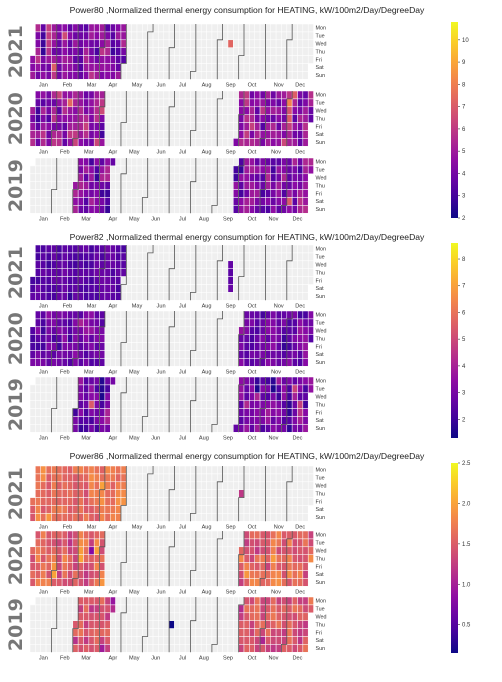 The height and width of the screenshot is (682, 502). Describe the element at coordinates (321, 363) in the screenshot. I see `weekday-label: Sun` at that location.